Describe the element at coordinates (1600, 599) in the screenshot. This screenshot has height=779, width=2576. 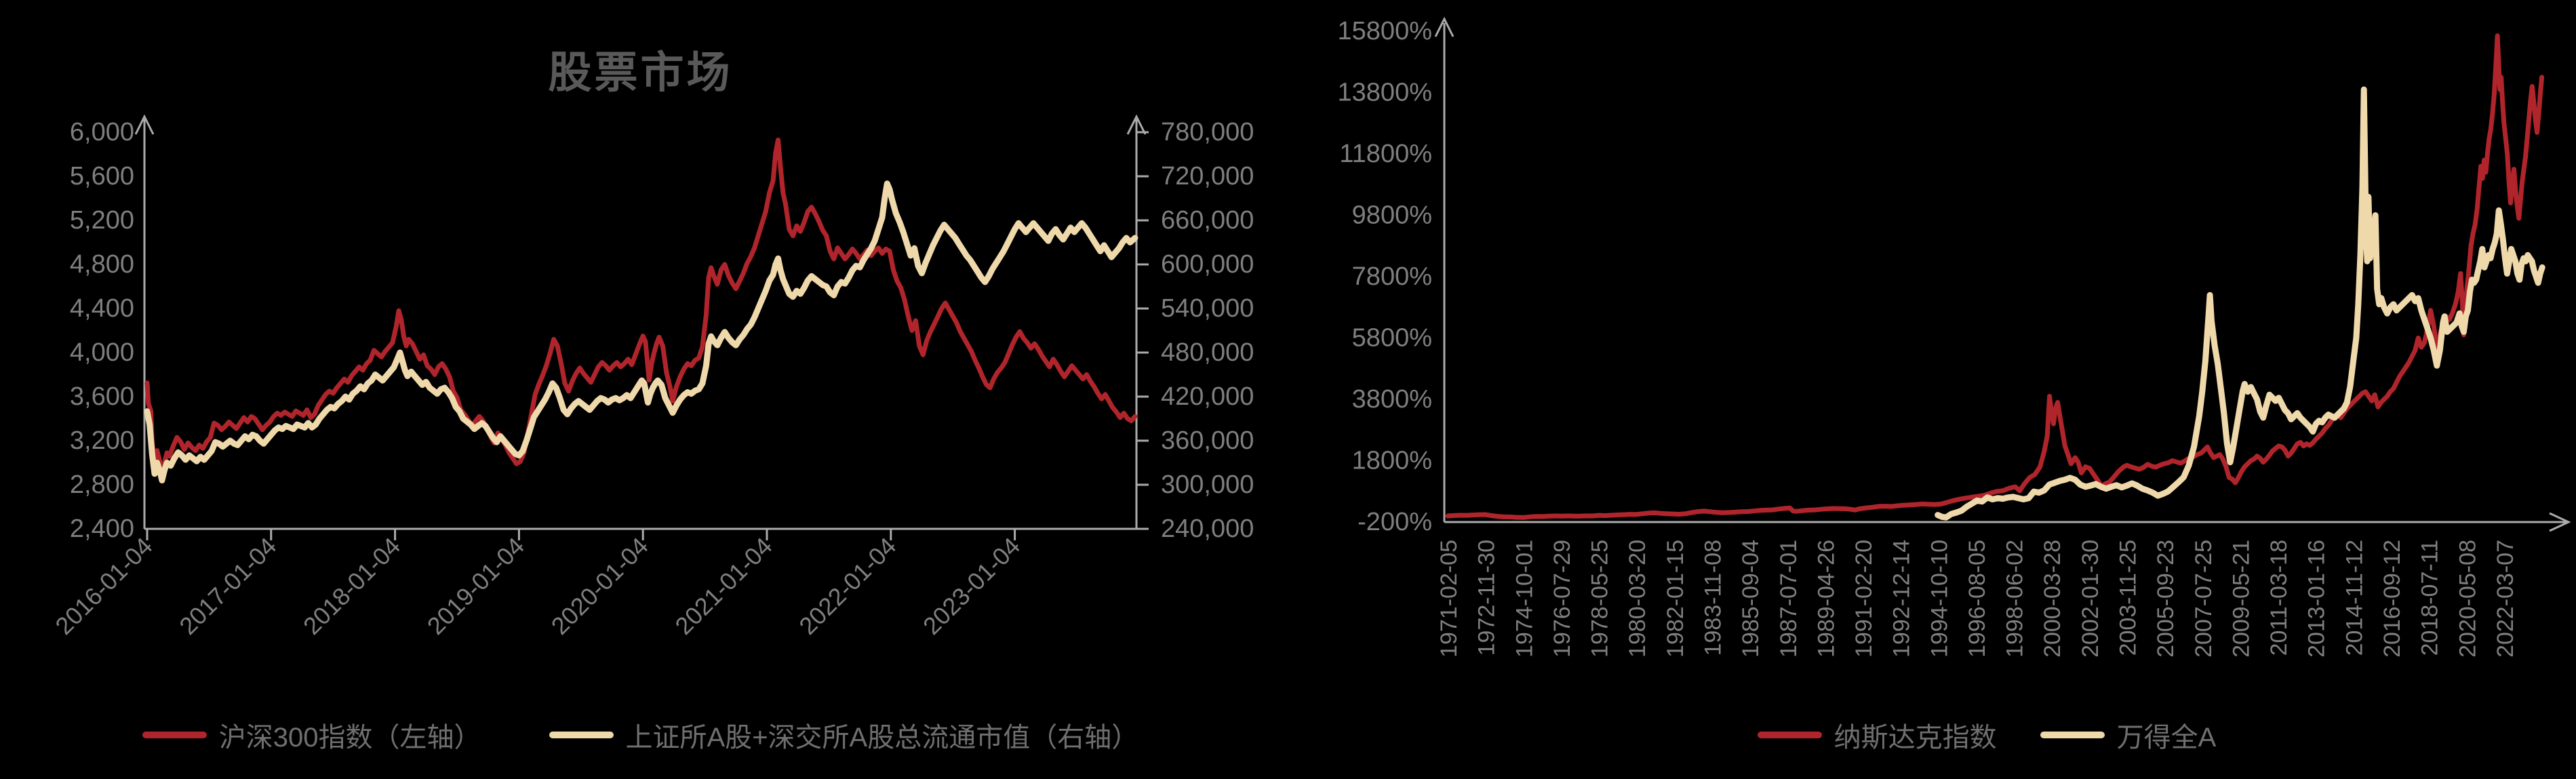
I see `x-axis-label: 1978-05-25` at that location.